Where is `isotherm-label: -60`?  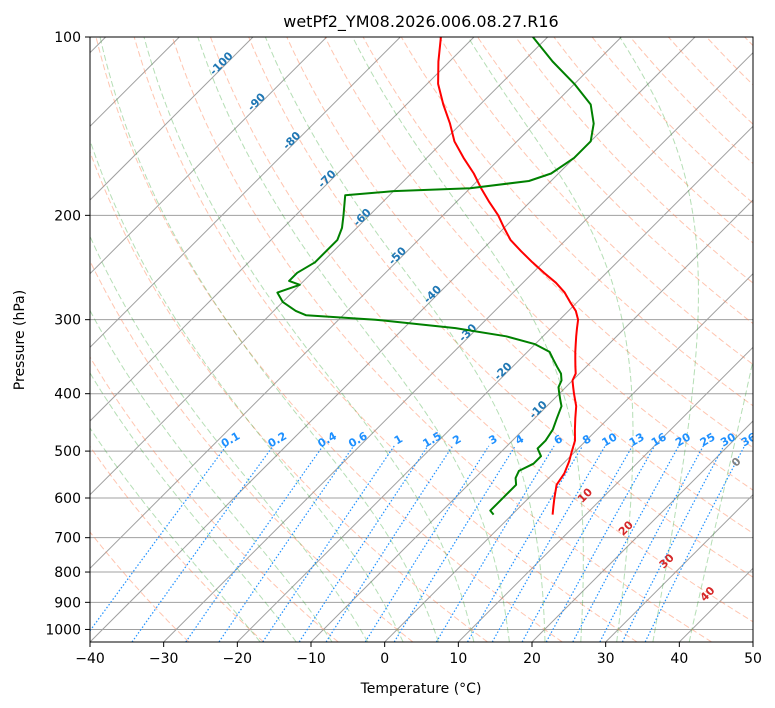 isotherm-label: -60 is located at coordinates (362, 217).